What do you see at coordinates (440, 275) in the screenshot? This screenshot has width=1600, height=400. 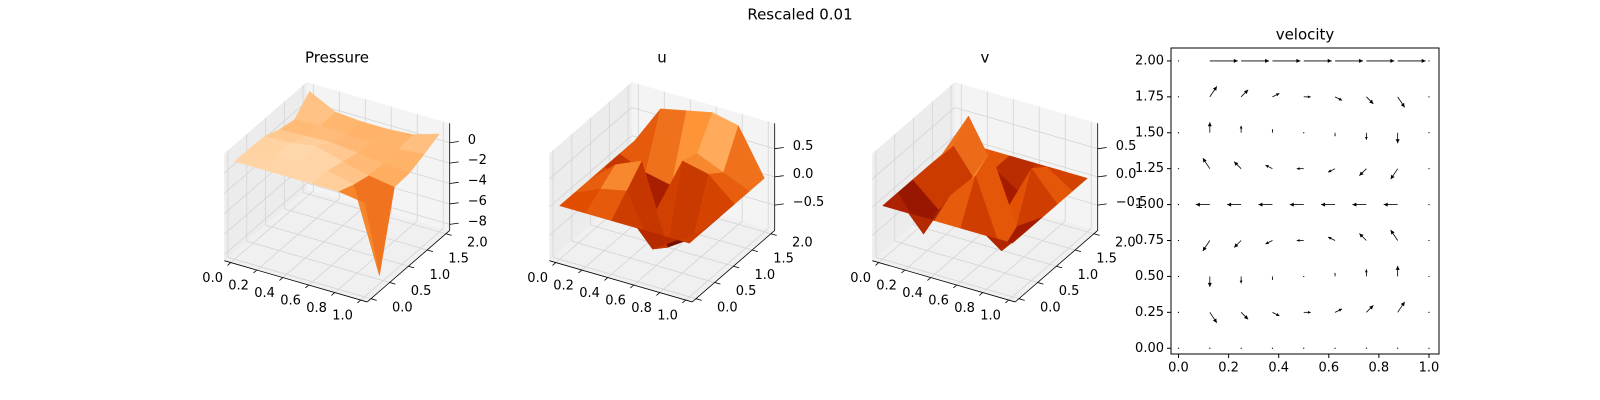 I see `y-tick-label: 1.0` at bounding box center [440, 275].